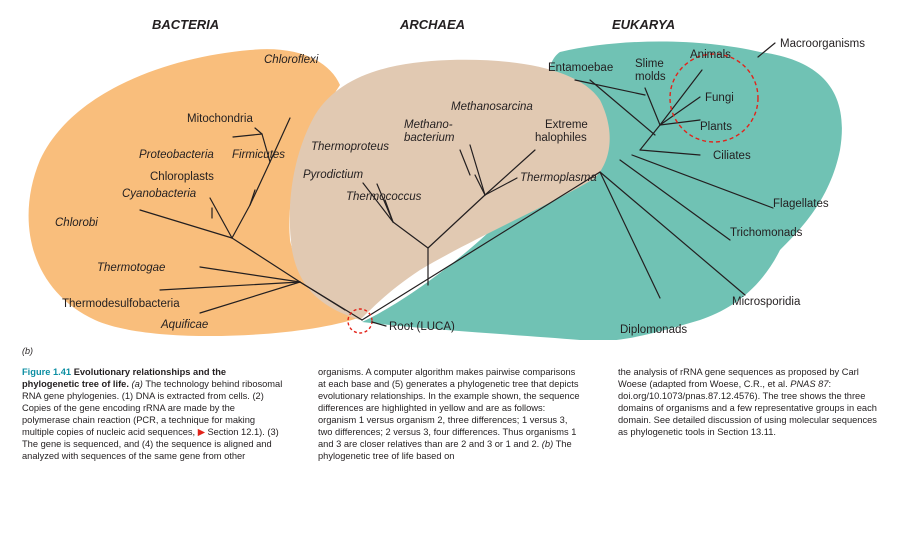 The height and width of the screenshot is (541, 904). Describe the element at coordinates (159, 194) in the screenshot. I see `label-cyanobacteria: Cyanobacteria` at that location.